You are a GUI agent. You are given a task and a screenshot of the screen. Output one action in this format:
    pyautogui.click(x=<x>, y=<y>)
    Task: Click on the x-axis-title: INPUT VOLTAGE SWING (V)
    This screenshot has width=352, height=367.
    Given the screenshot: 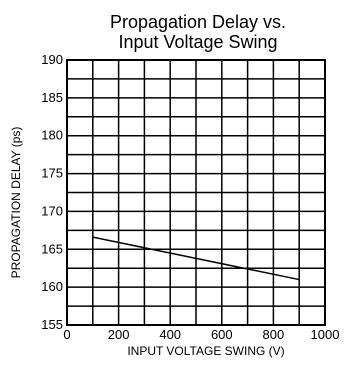 What is the action you would take?
    pyautogui.click(x=205, y=351)
    